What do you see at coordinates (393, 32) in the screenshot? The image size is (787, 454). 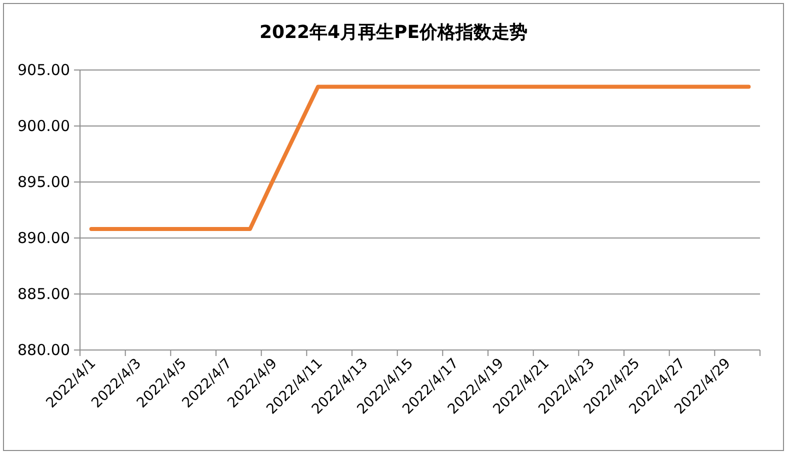 I see `chart-title: 2022年4月再生PE价格指数走势` at bounding box center [393, 32].